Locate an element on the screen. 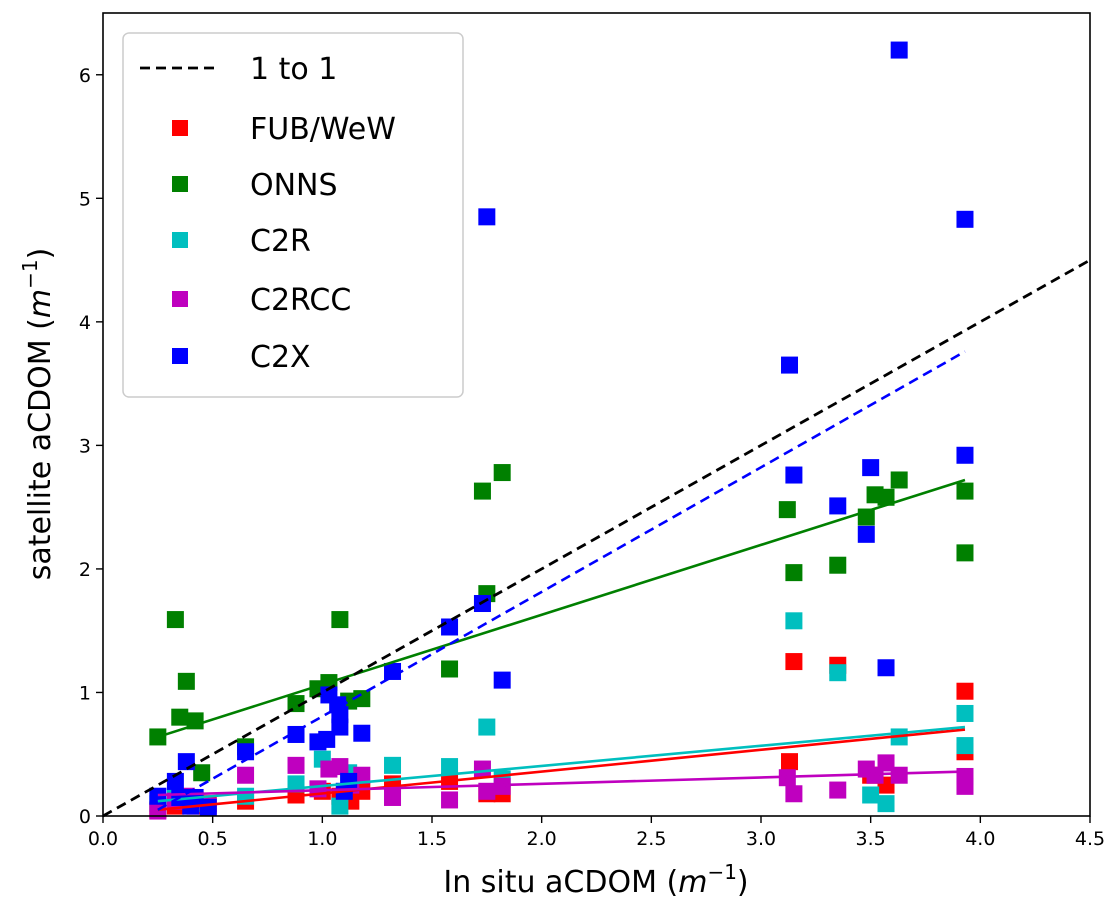  y-tick-label-0: 0 is located at coordinates (85, 817).